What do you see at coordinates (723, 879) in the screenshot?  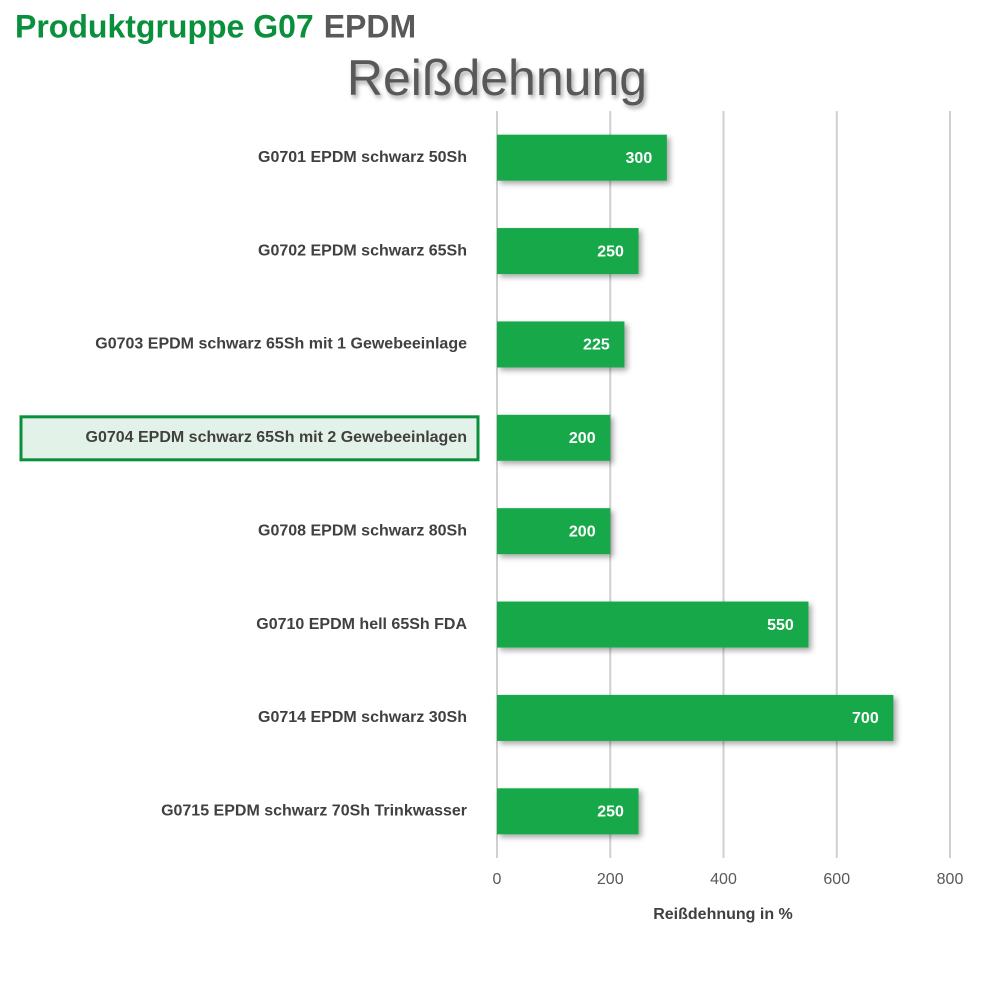 I see `x-tick-label: 400` at bounding box center [723, 879].